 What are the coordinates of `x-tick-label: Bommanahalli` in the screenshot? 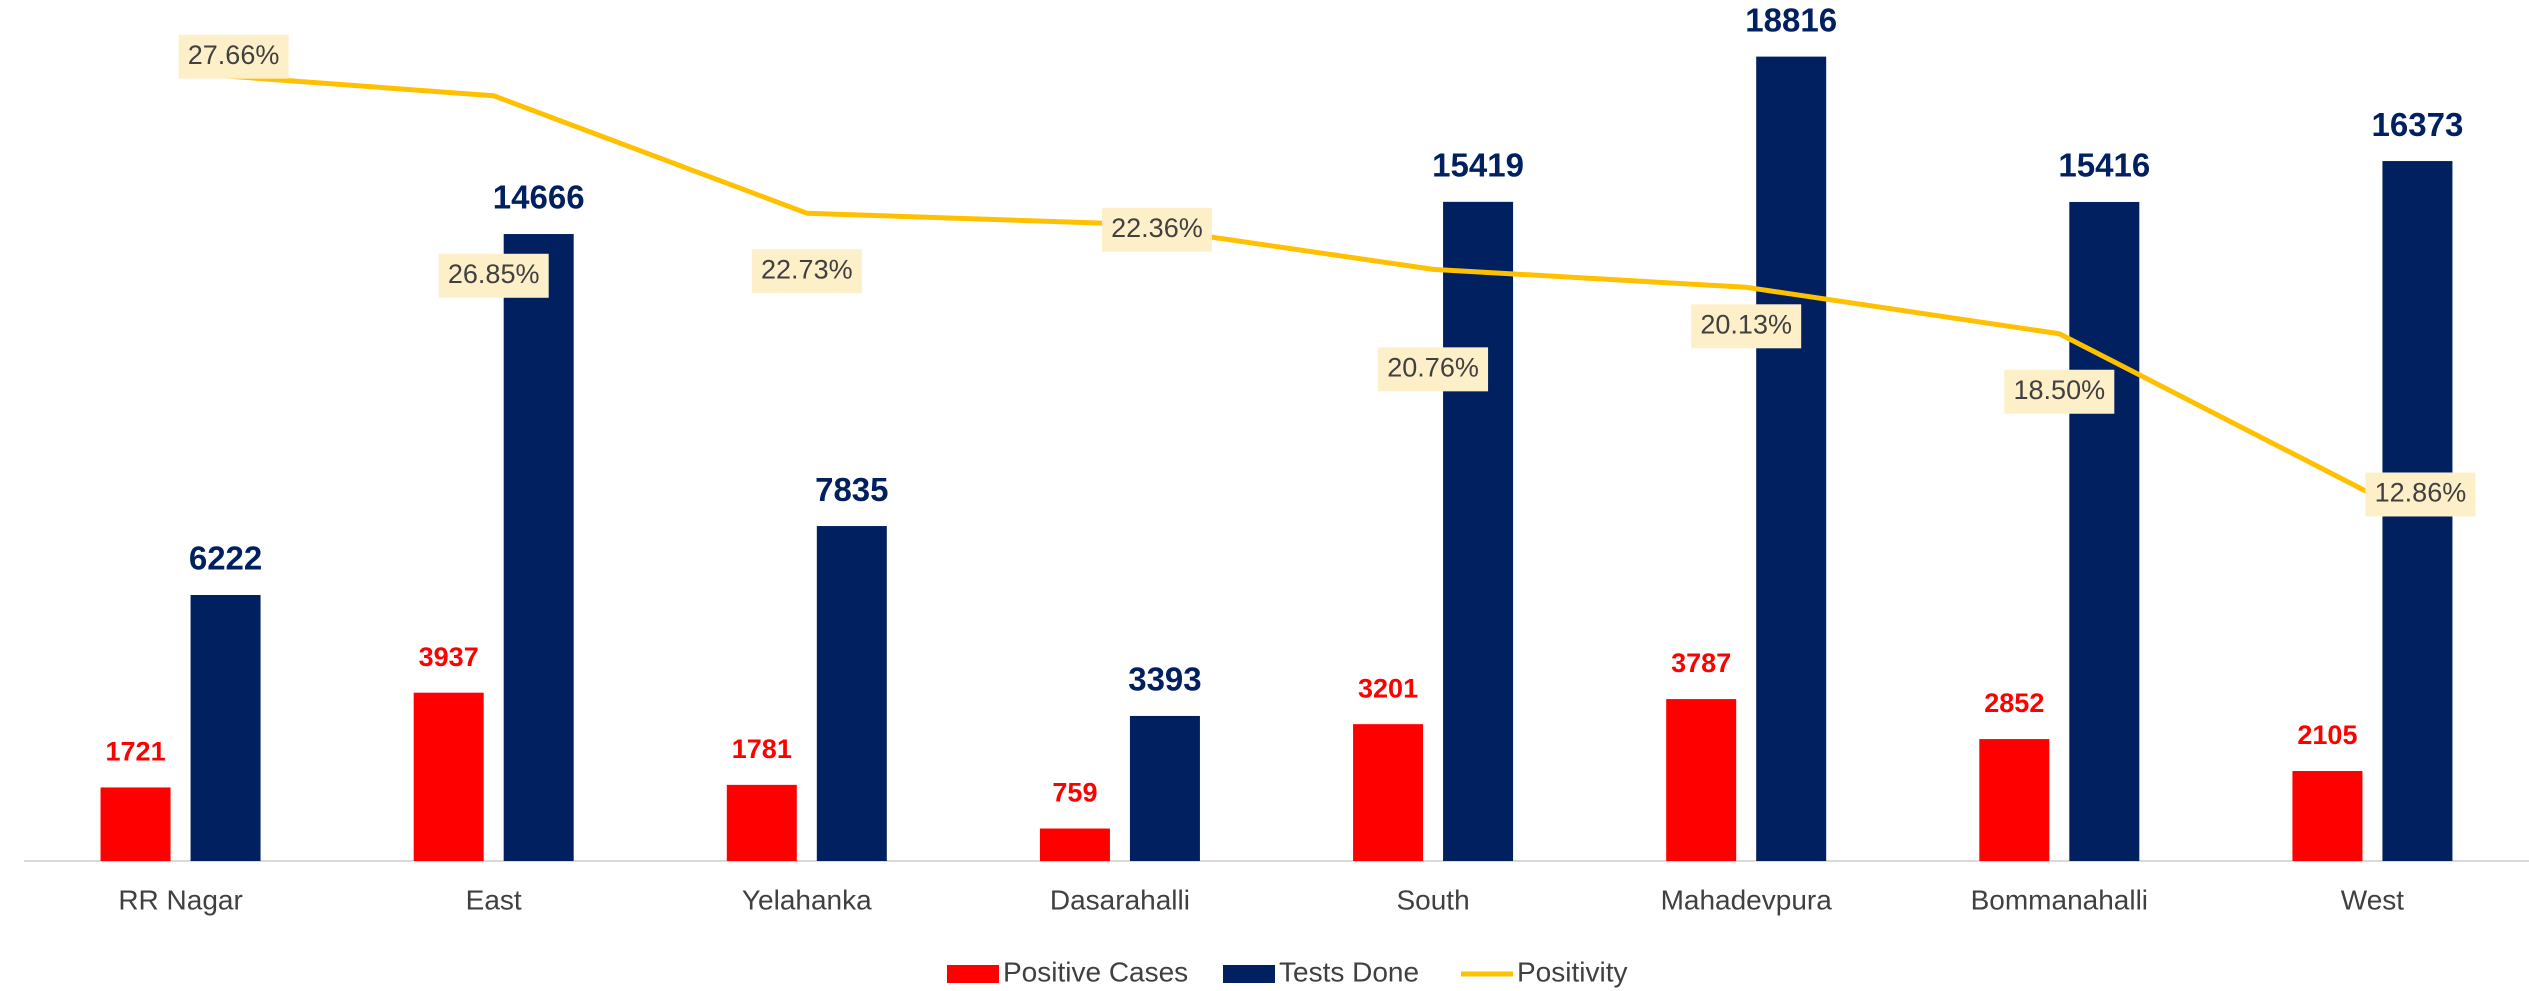 It's located at (2059, 899).